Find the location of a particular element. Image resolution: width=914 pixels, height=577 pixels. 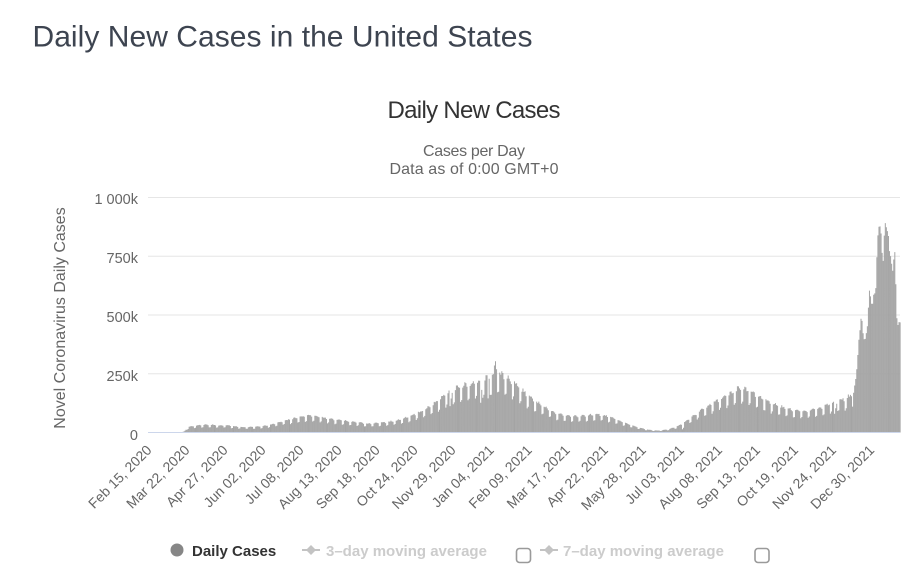

svg-text: 3–day moving average is located at coordinates (406, 551).